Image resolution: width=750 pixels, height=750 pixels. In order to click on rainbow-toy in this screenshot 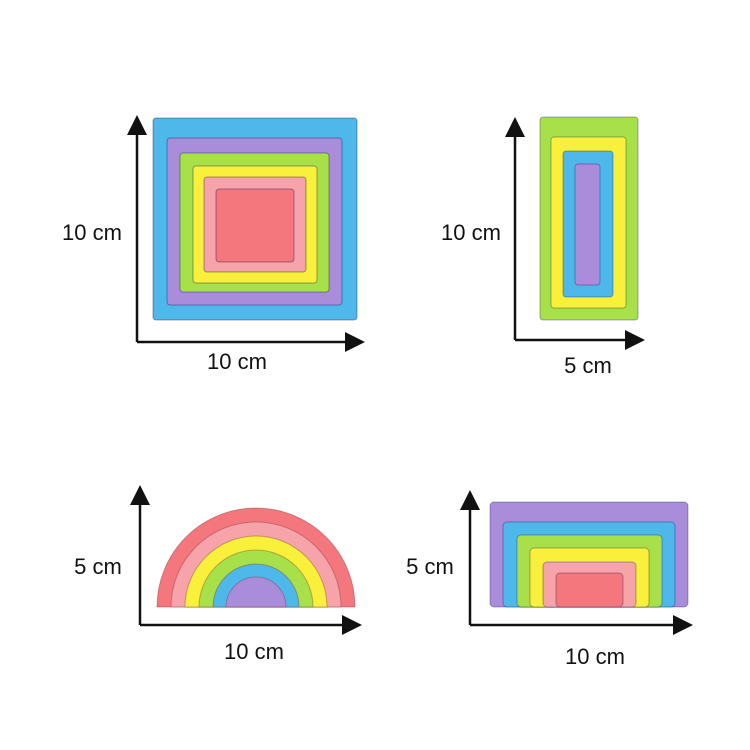, I will do `click(256, 557)`.